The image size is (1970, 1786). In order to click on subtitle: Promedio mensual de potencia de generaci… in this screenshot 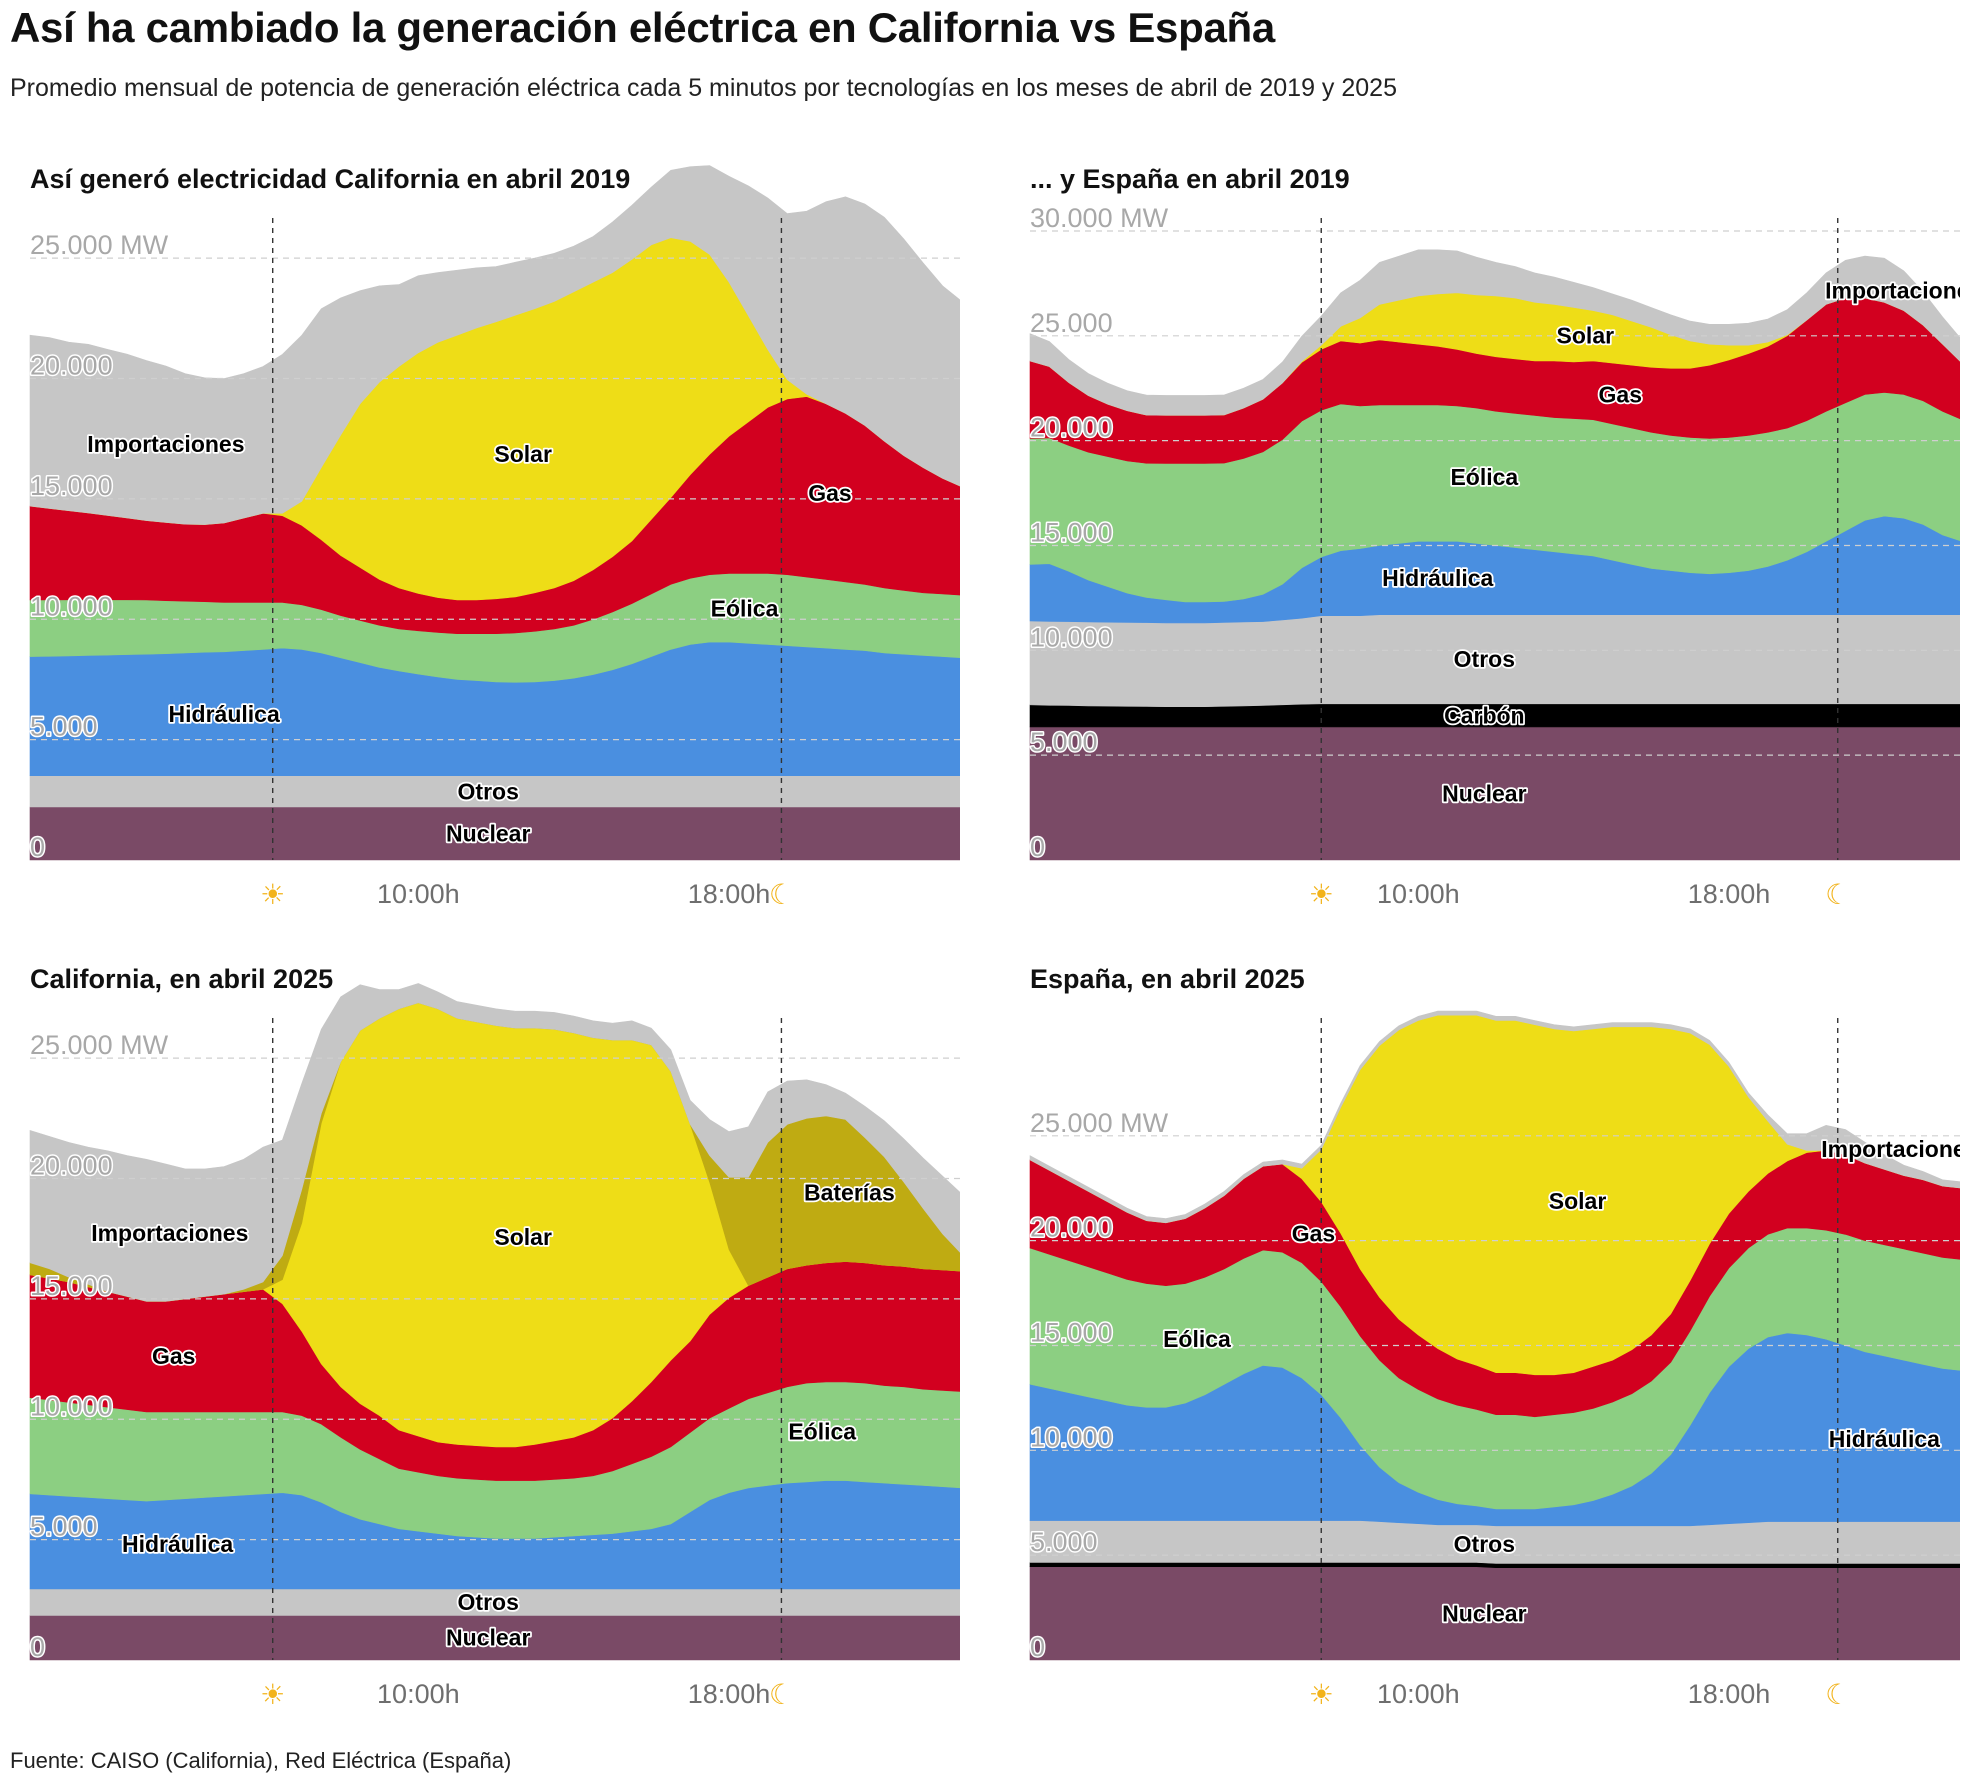, I will do `click(703, 88)`.